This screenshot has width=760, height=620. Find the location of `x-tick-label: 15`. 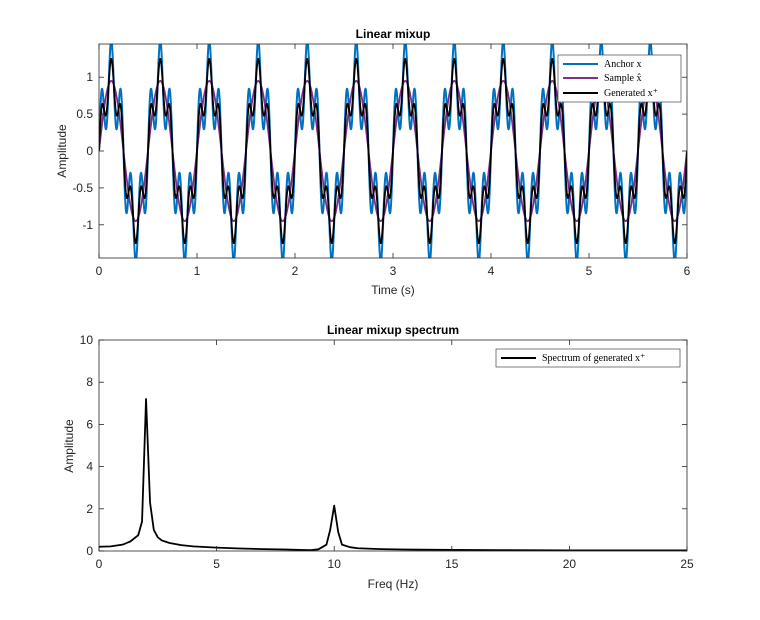

x-tick-label: 15 is located at coordinates (452, 564).